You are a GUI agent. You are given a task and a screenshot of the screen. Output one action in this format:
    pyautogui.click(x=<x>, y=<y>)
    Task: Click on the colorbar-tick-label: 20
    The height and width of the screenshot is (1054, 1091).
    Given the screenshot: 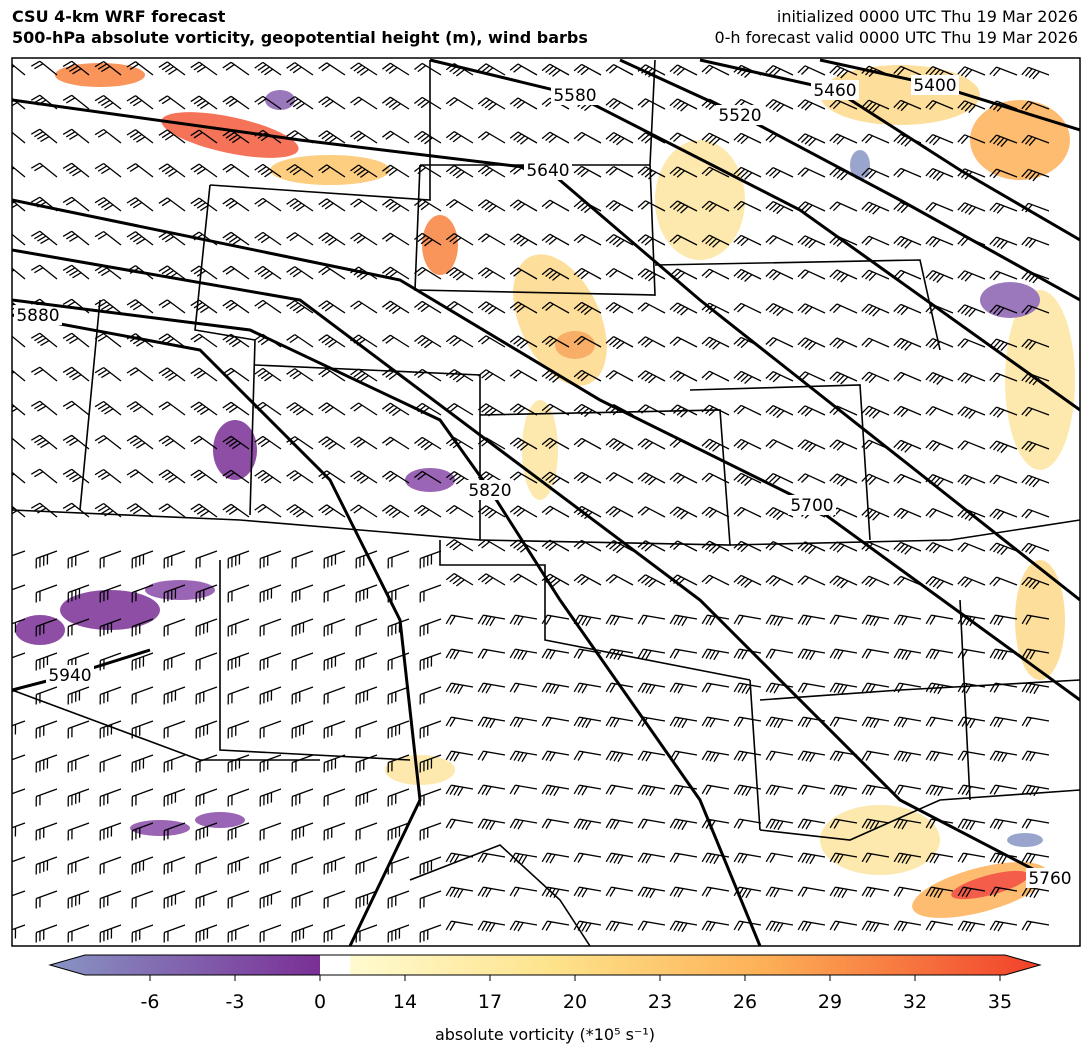 What is the action you would take?
    pyautogui.click(x=575, y=1002)
    